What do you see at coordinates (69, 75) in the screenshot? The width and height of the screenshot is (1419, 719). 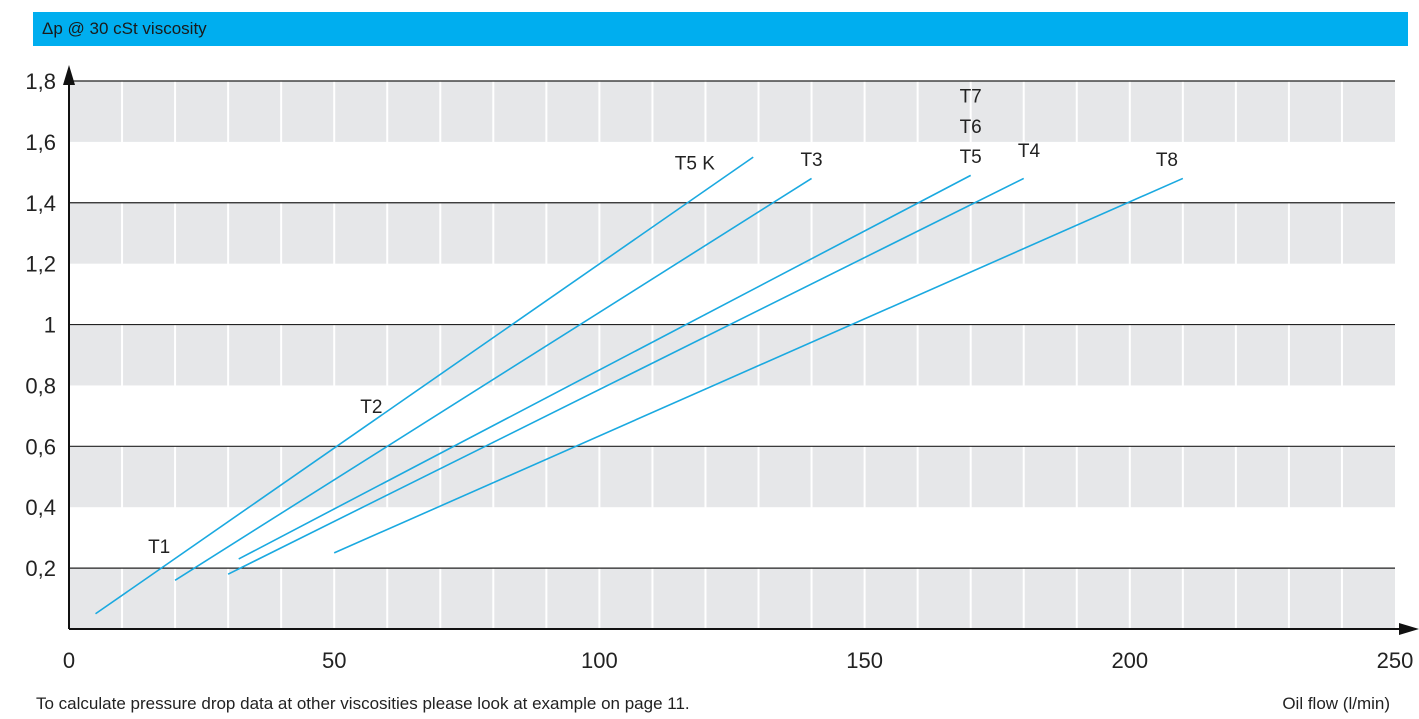 I see `y-axis-arrow` at bounding box center [69, 75].